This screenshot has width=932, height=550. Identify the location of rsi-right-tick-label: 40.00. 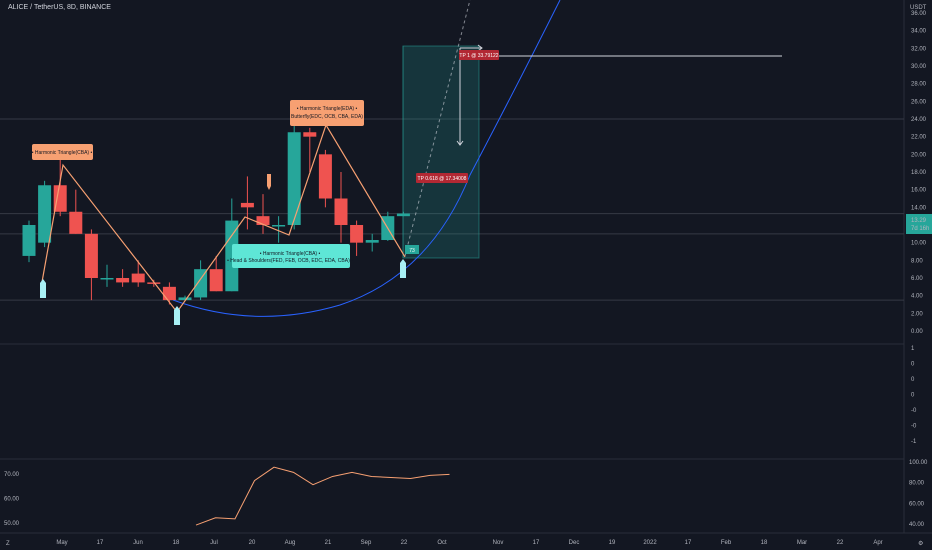
(917, 525).